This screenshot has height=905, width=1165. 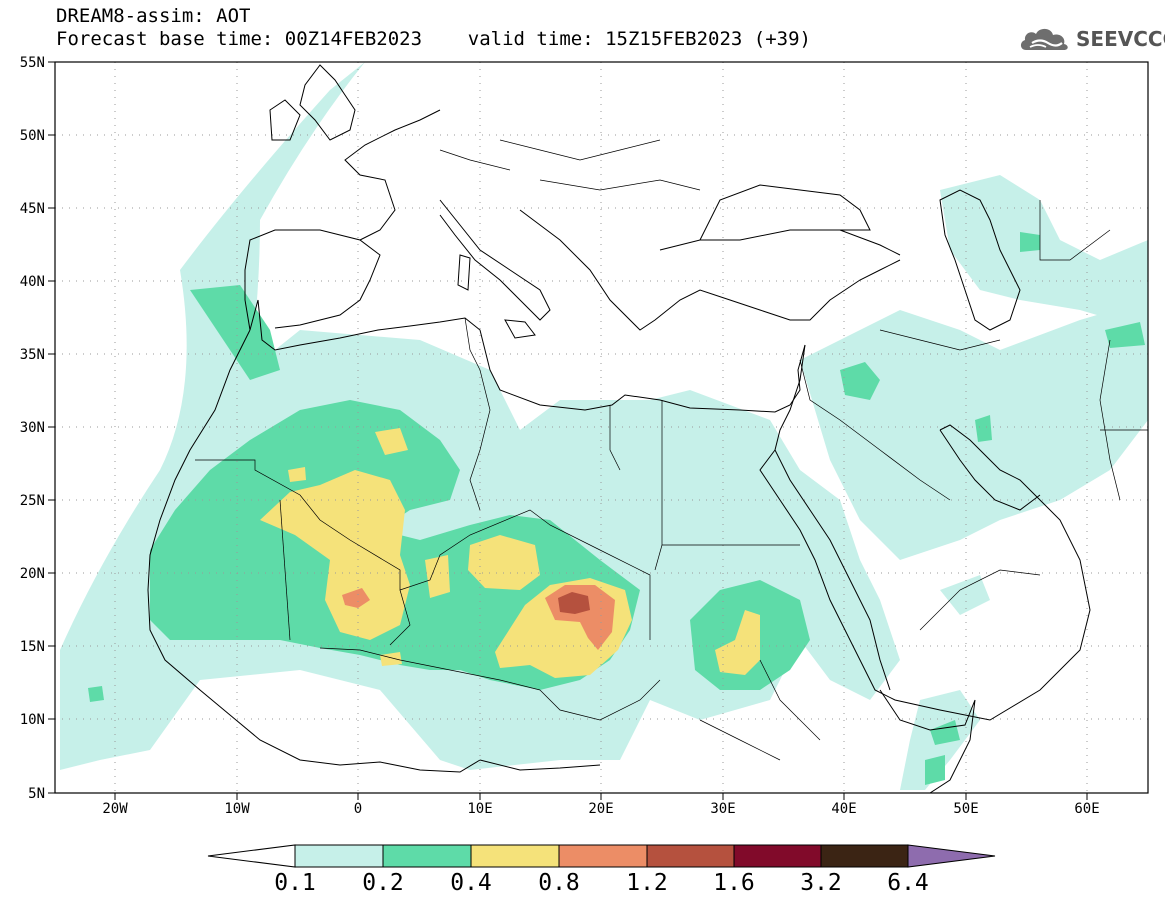 I want to click on lat-label: 5N, so click(x=36, y=794).